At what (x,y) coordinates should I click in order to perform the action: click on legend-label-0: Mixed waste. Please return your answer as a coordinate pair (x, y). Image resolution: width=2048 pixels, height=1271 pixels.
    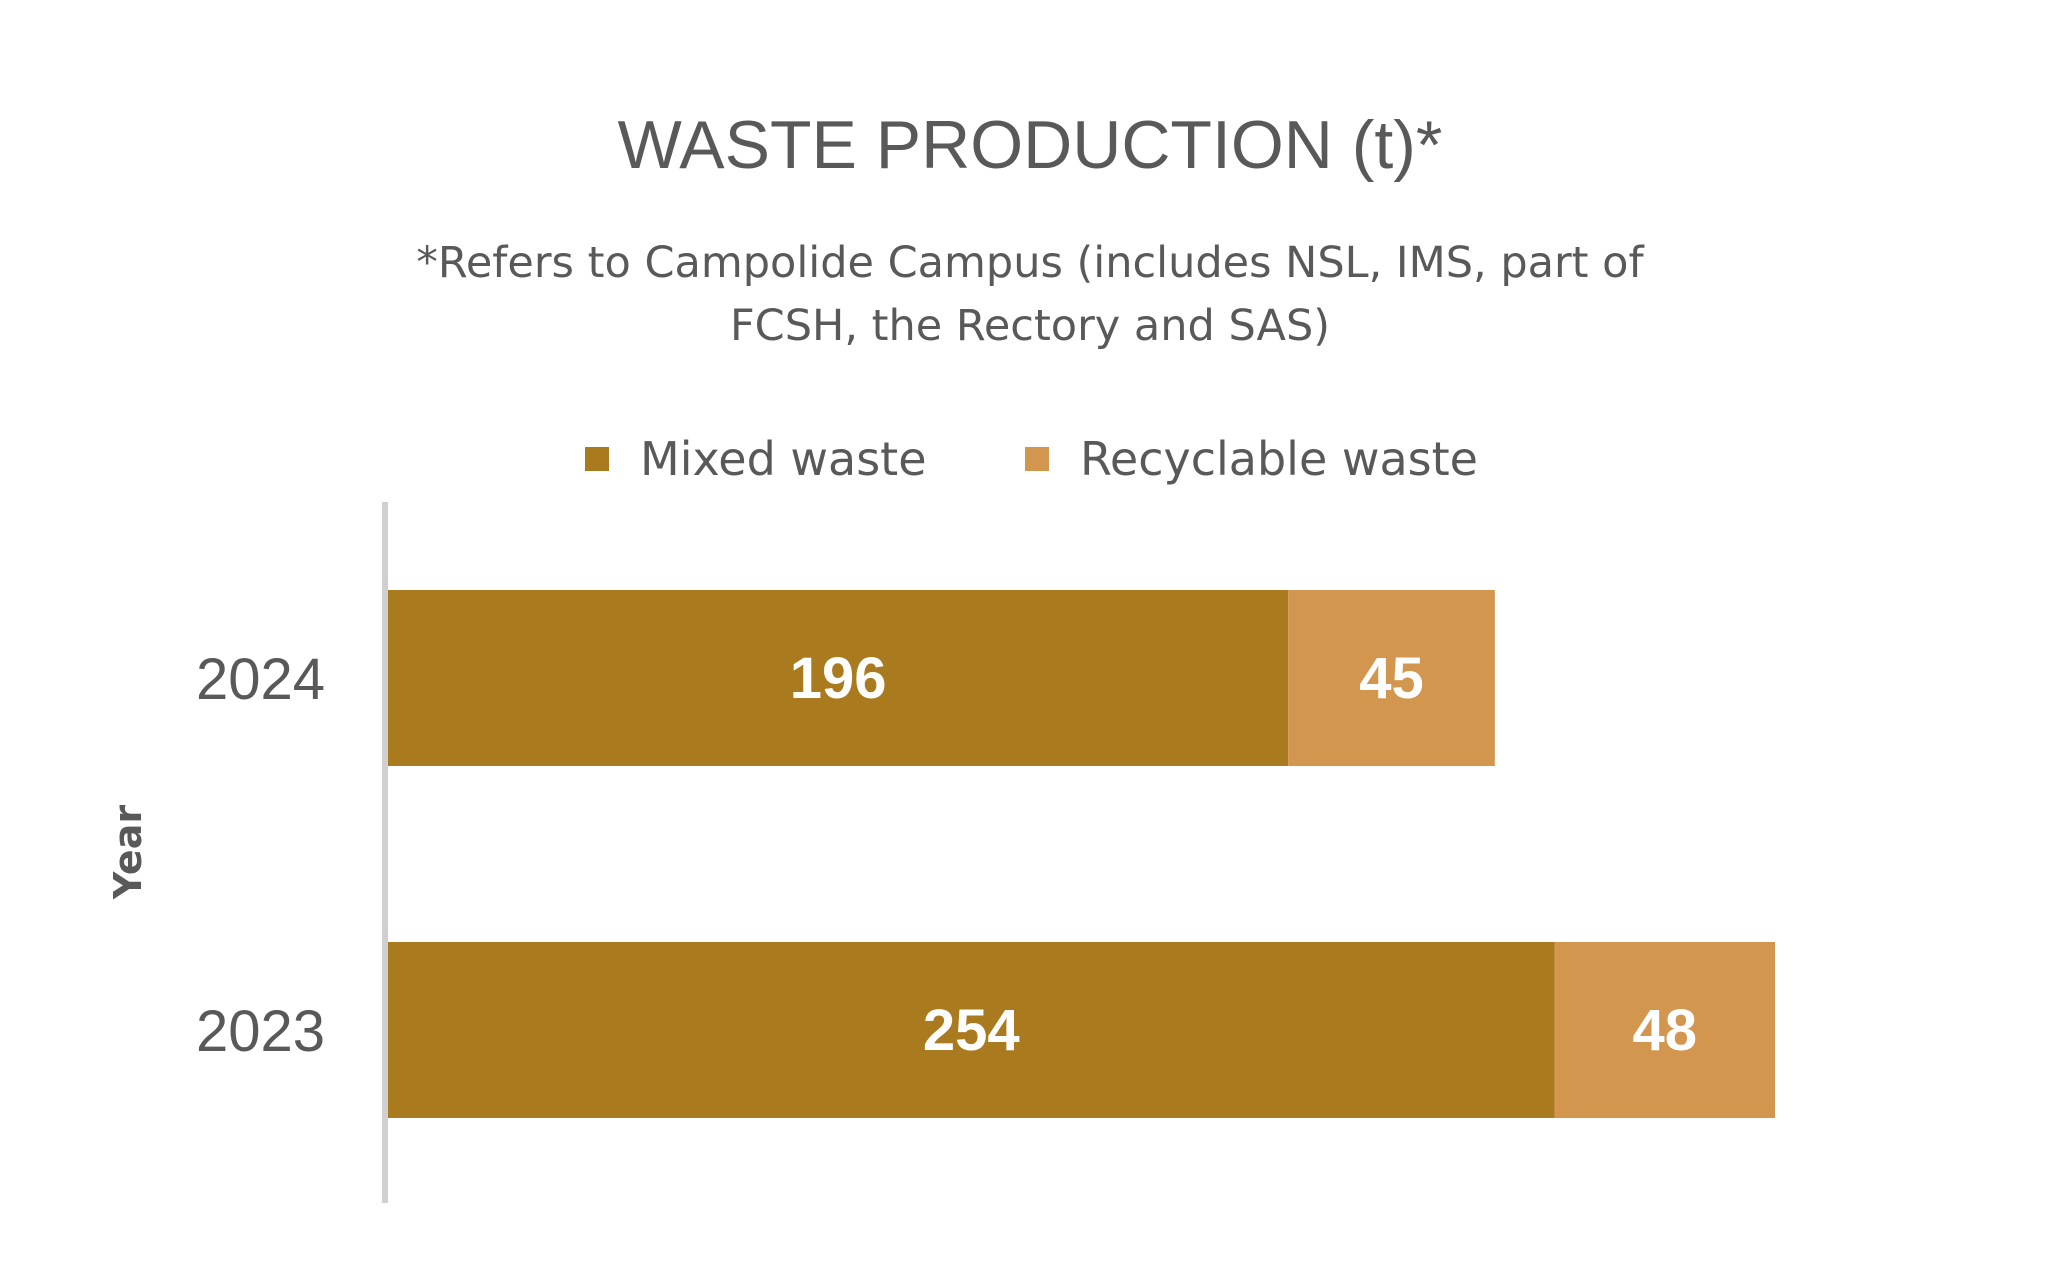
    Looking at the image, I should click on (783, 459).